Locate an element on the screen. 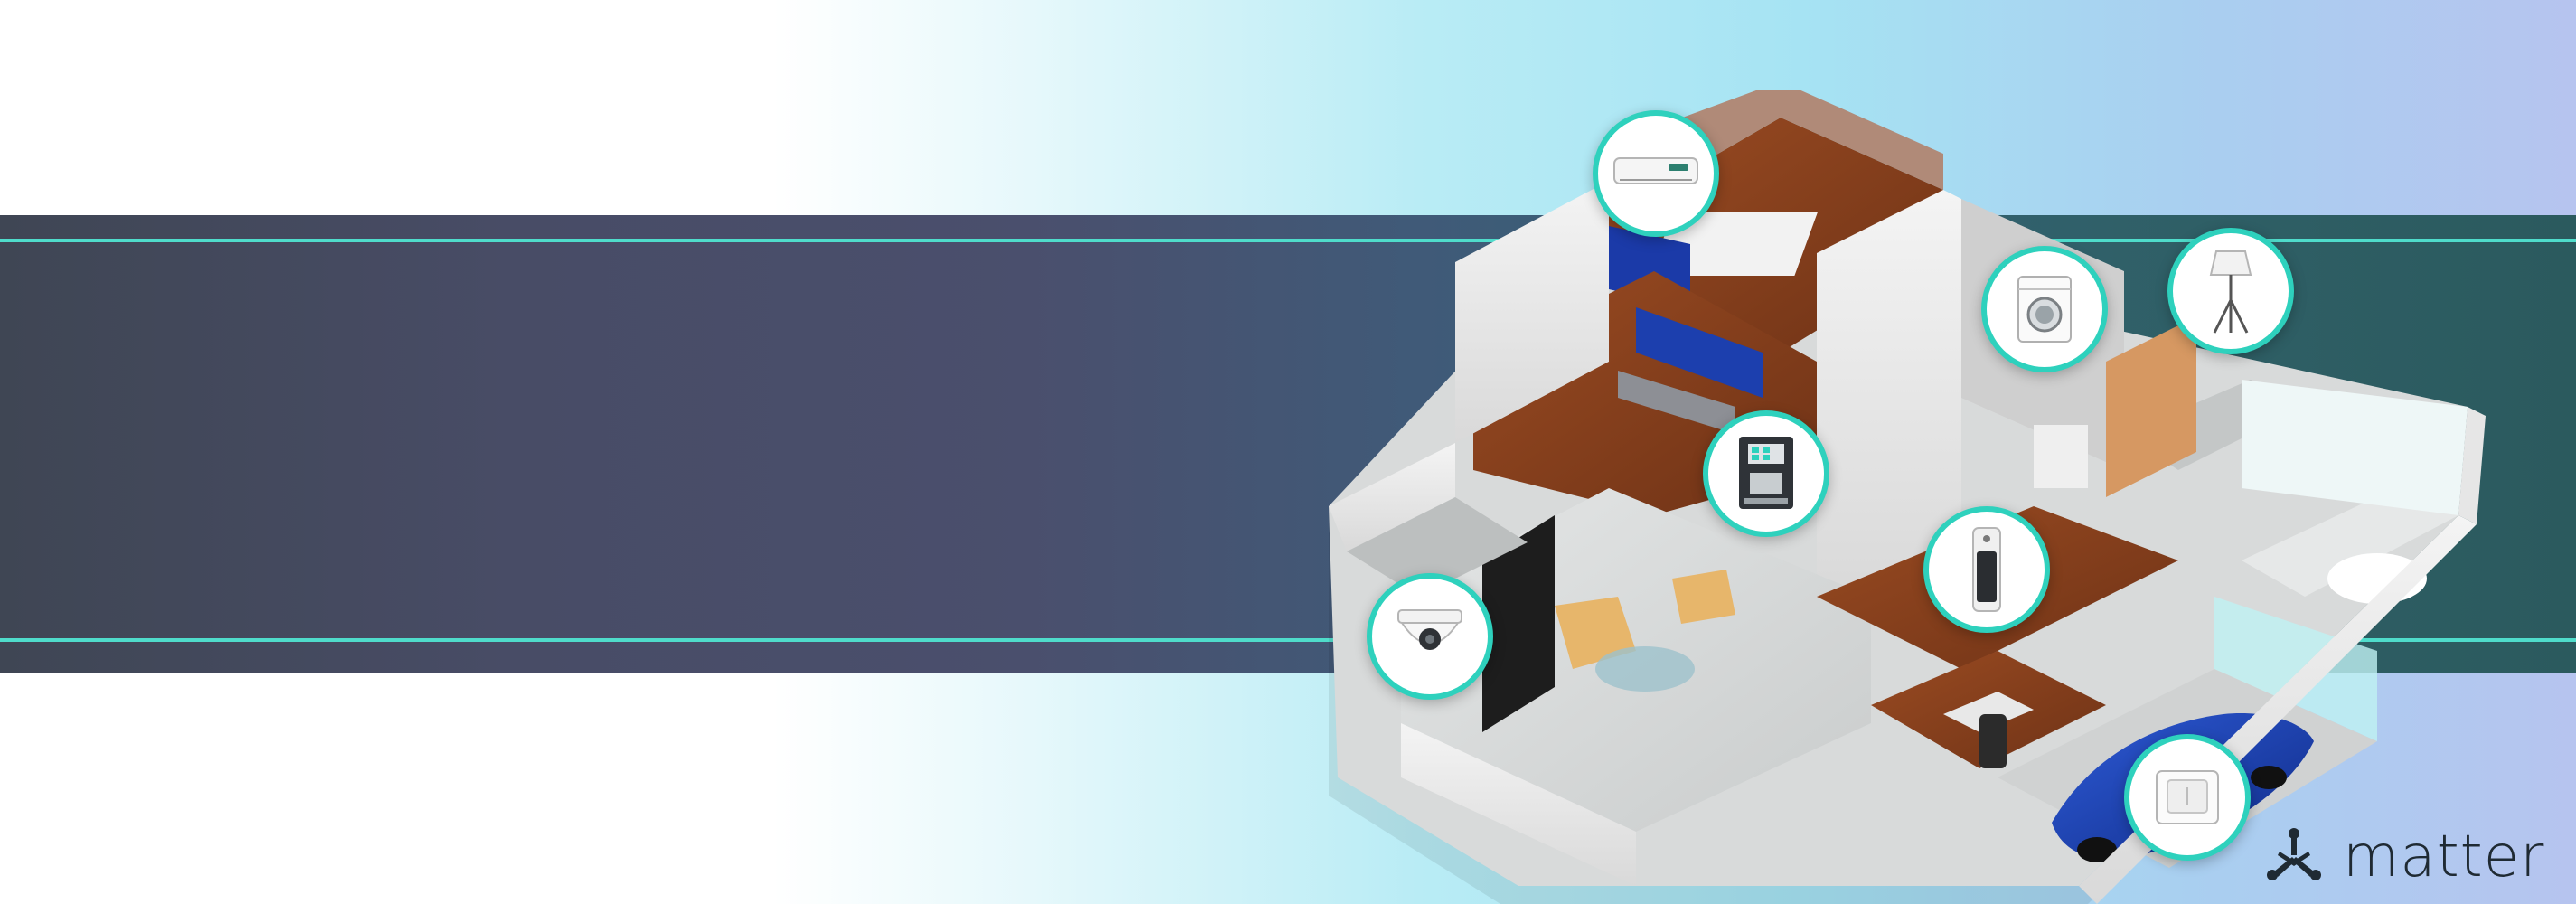  center-wall is located at coordinates (1889, 393).